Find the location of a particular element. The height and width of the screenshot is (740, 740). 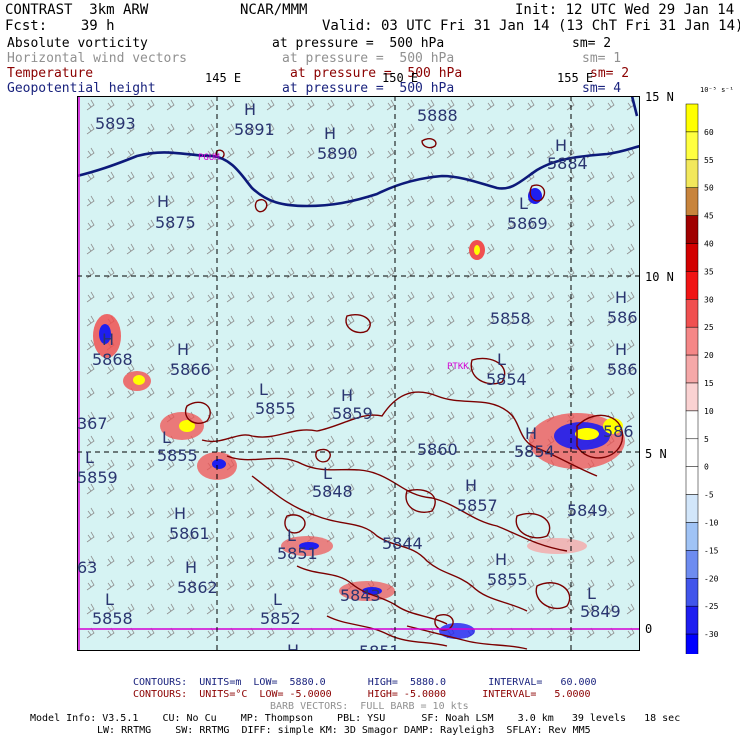

lon-label-150: 150 E is located at coordinates (400, 78).